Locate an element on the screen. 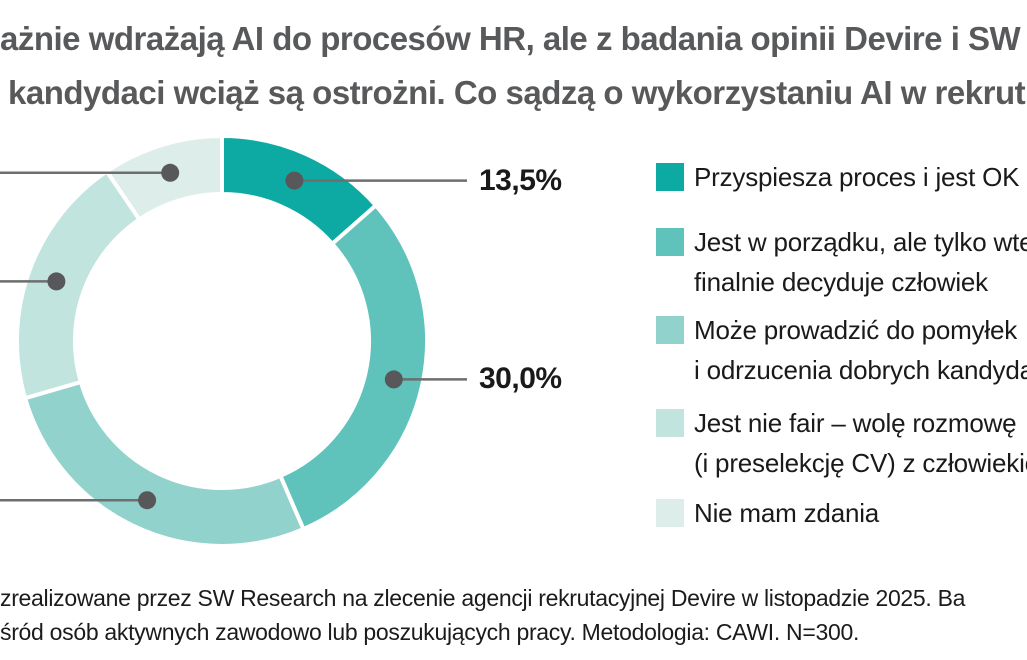 This screenshot has width=1027, height=660. legend-item-nie-mam-zdania: Nie mam zdania is located at coordinates (767, 513).